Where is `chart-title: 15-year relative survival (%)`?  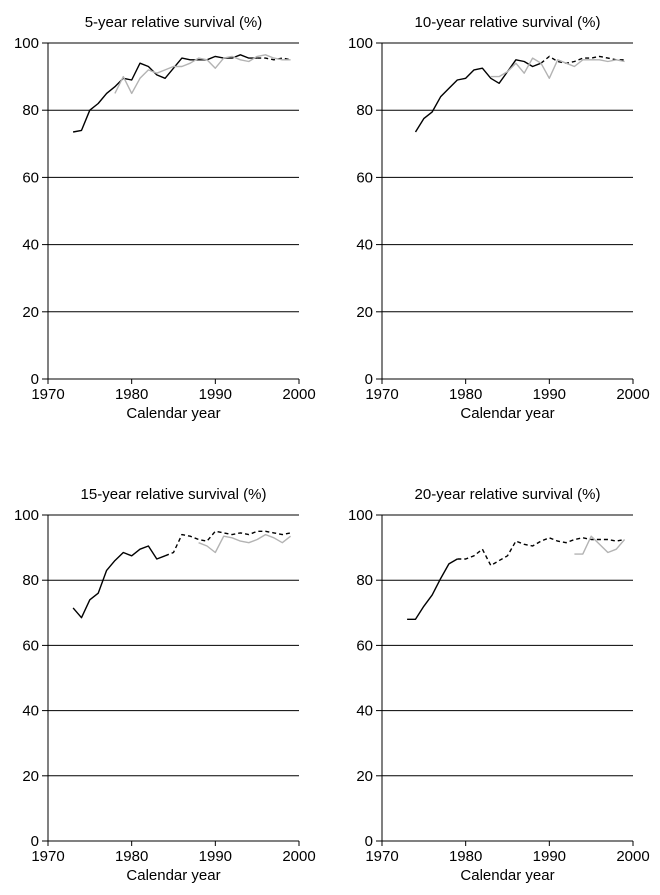
chart-title: 15-year relative survival (%) is located at coordinates (174, 494).